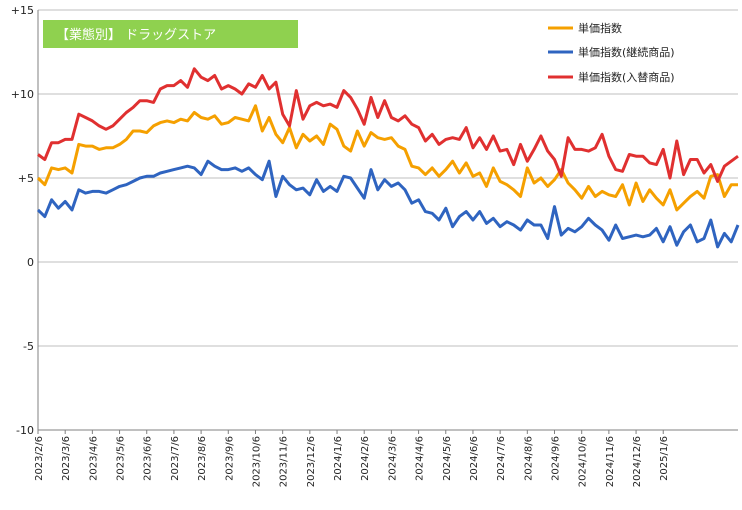 The image size is (742, 510). Describe the element at coordinates (583, 461) in the screenshot. I see `x-tick-label: 2024/10/6` at that location.